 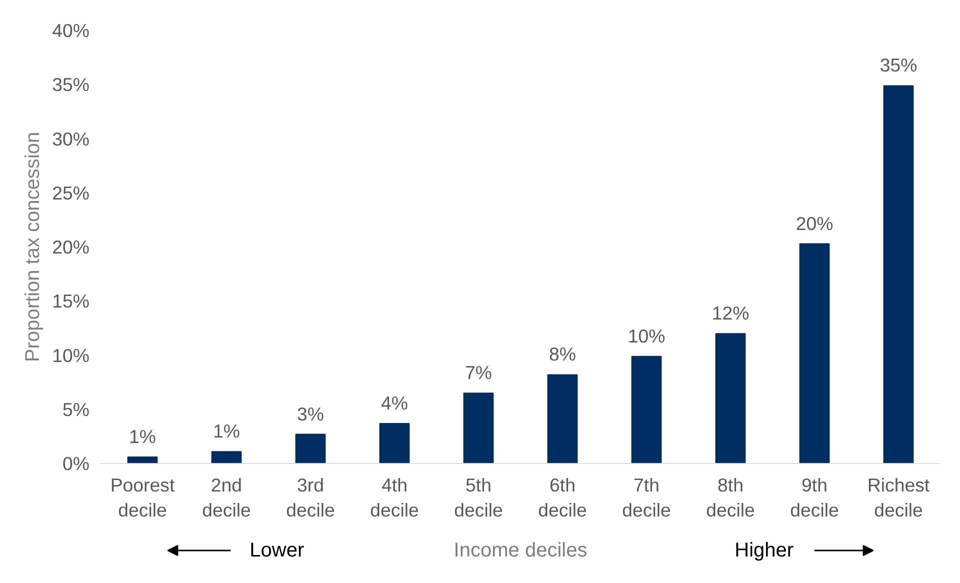 I want to click on data-label: 10%, so click(x=647, y=335).